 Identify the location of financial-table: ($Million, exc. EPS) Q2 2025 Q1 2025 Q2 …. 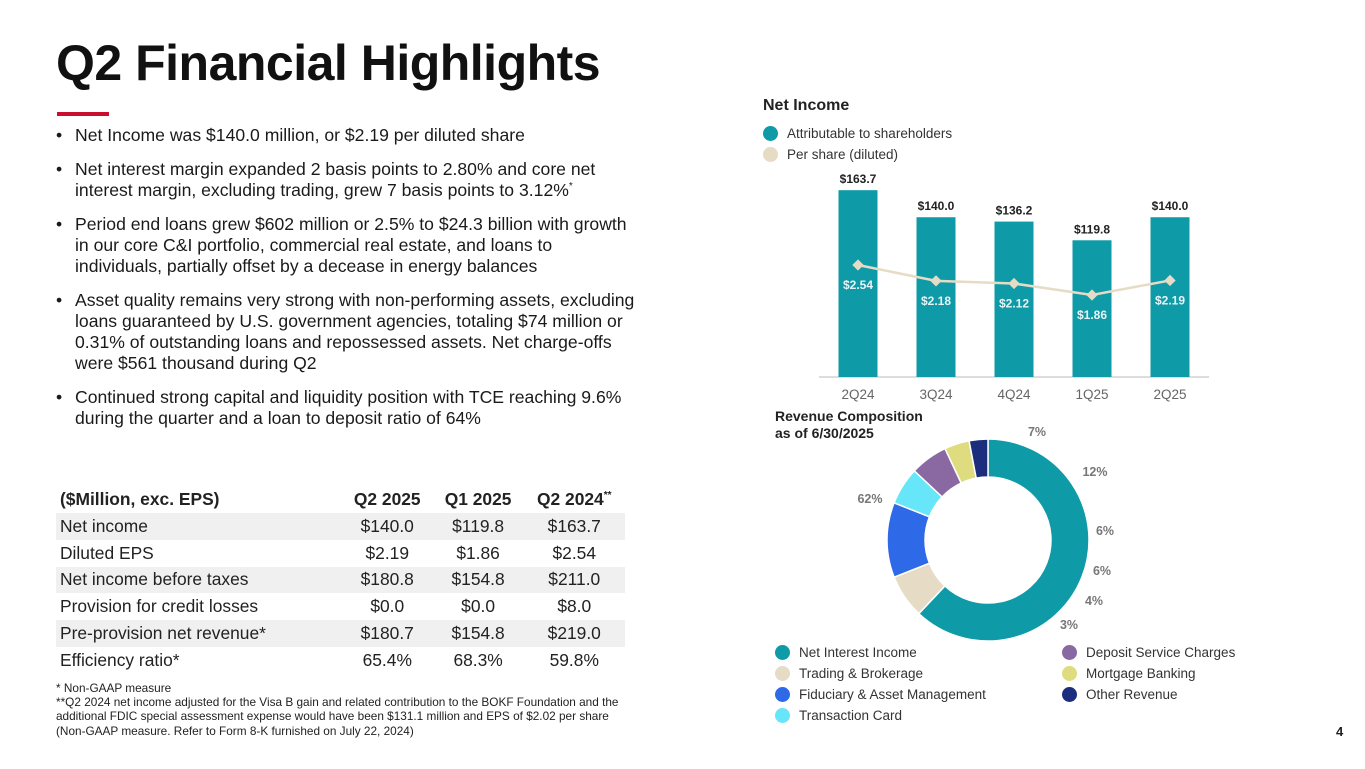
(340, 579).